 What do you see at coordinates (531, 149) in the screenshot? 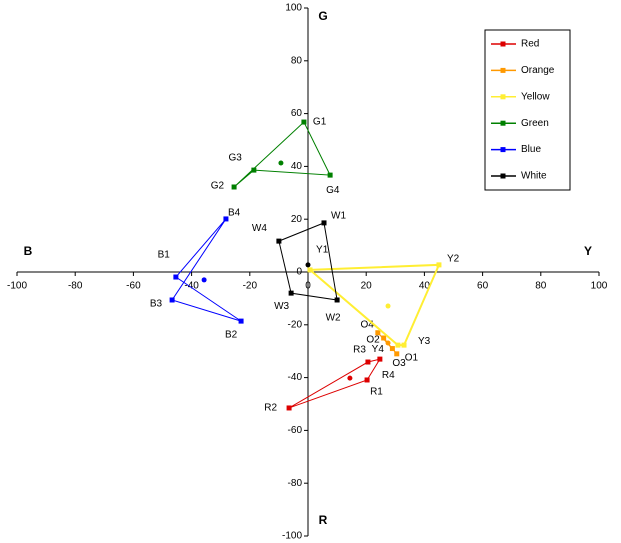
I see `legend-label: Blue` at bounding box center [531, 149].